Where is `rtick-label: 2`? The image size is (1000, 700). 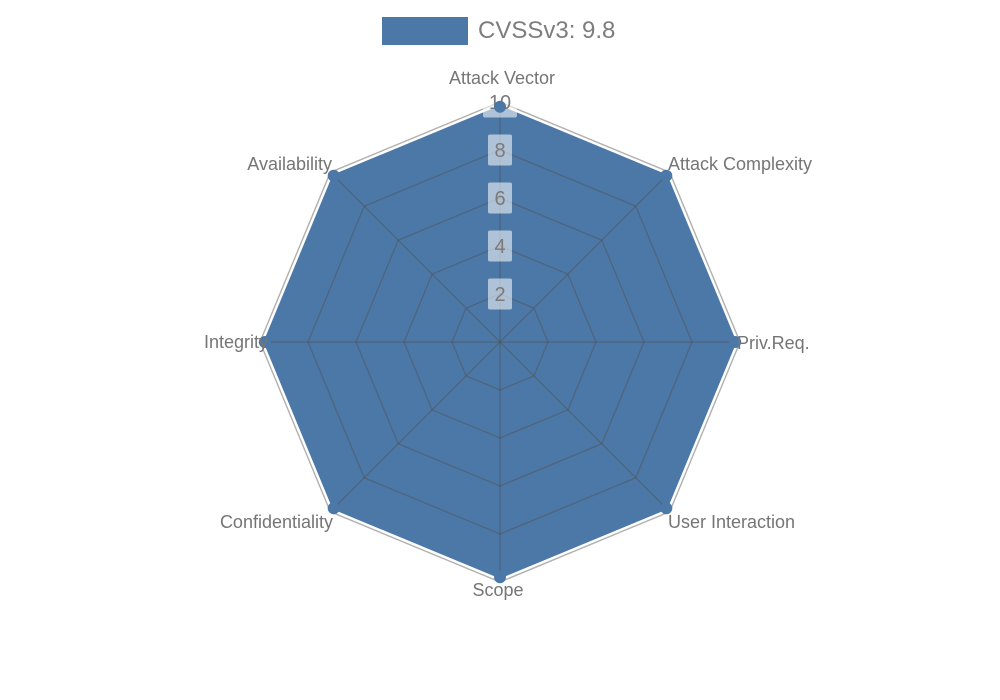 rtick-label: 2 is located at coordinates (499, 295).